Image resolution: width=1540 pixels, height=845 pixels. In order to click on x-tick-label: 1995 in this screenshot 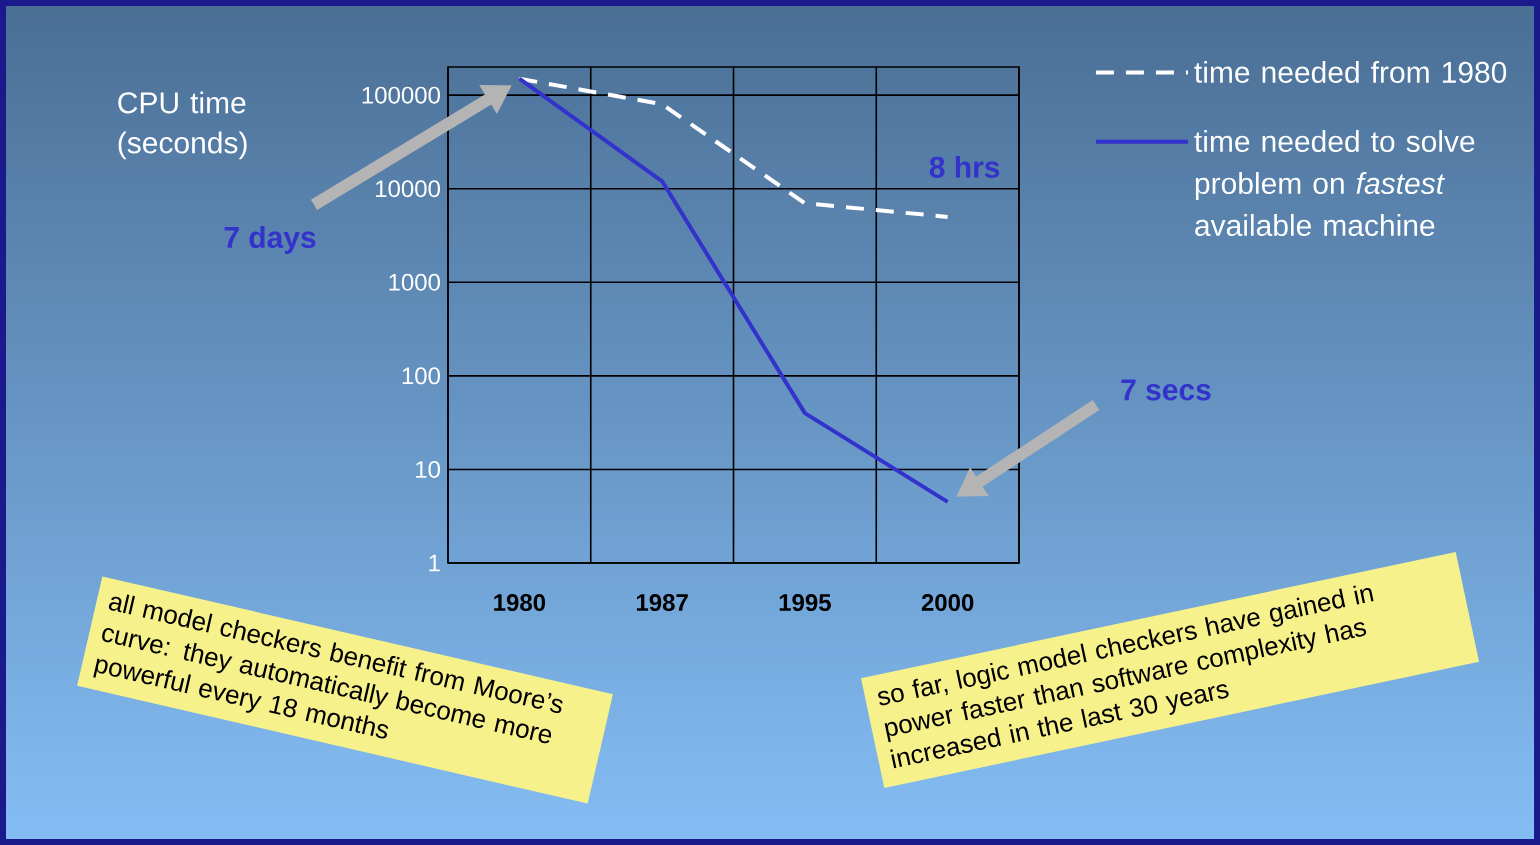, I will do `click(805, 603)`.